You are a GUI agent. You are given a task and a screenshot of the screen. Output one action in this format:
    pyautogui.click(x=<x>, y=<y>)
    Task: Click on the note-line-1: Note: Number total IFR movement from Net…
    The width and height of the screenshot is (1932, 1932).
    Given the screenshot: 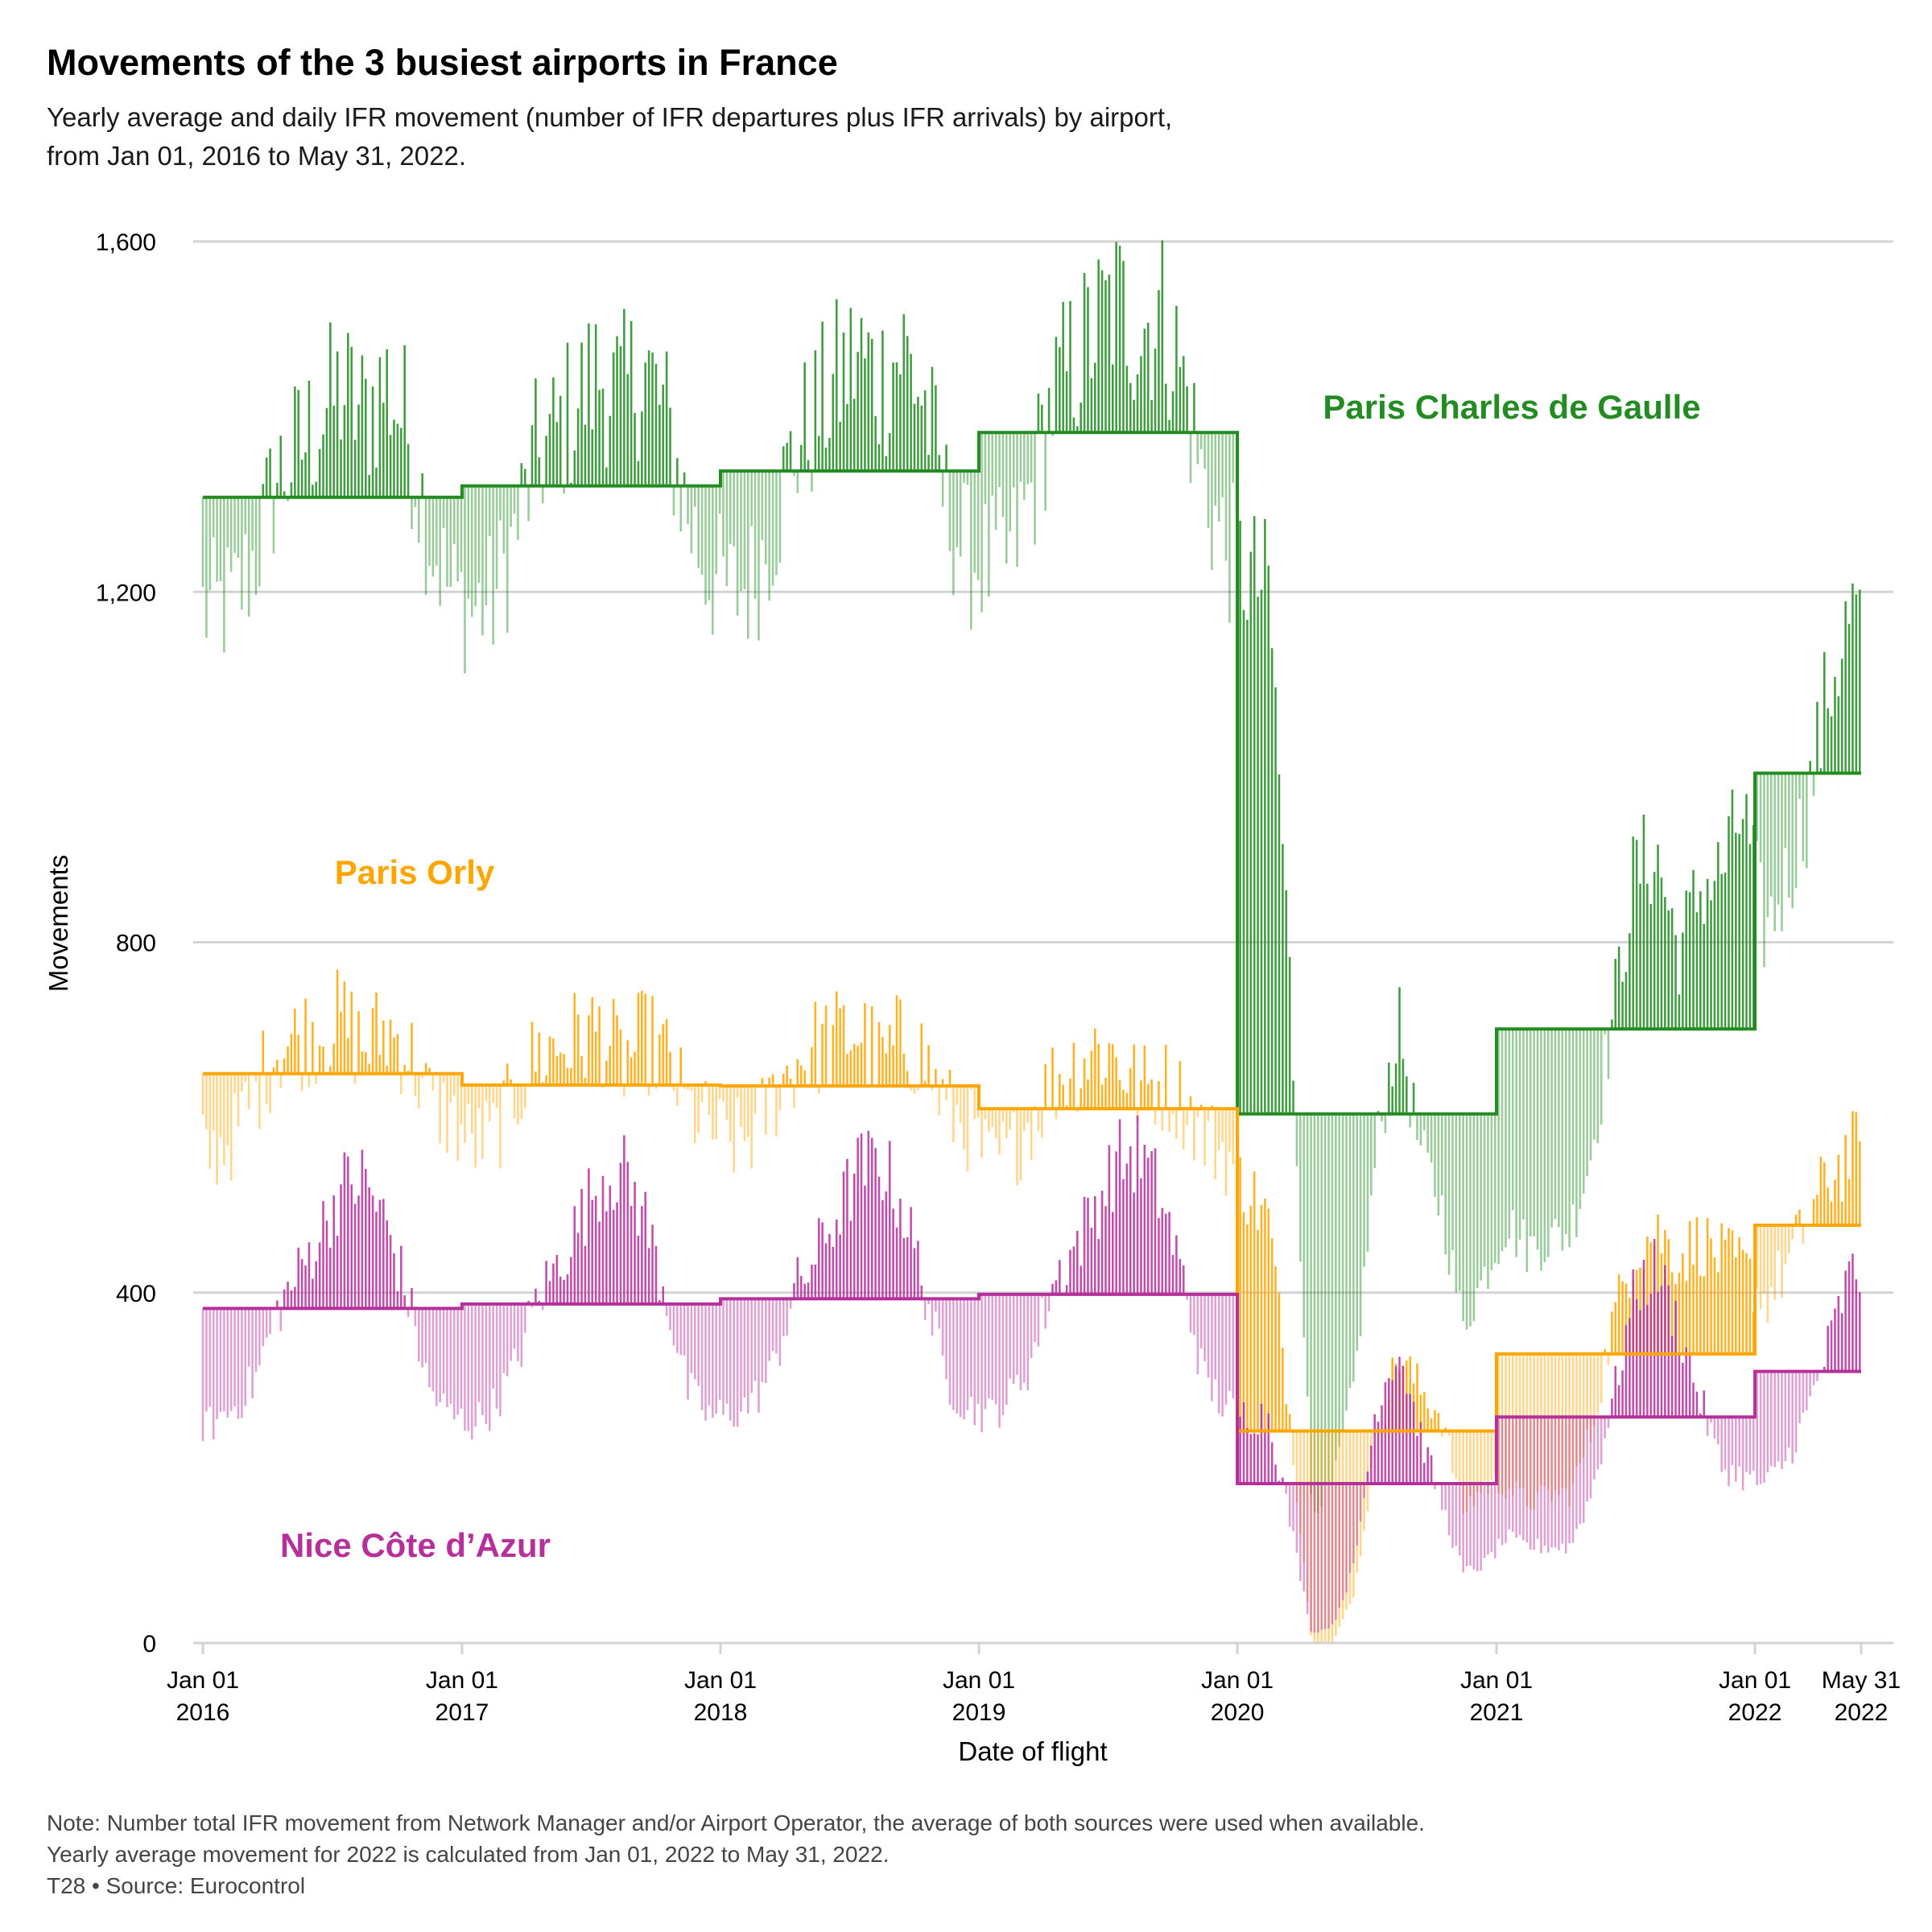 What is the action you would take?
    pyautogui.click(x=736, y=1822)
    